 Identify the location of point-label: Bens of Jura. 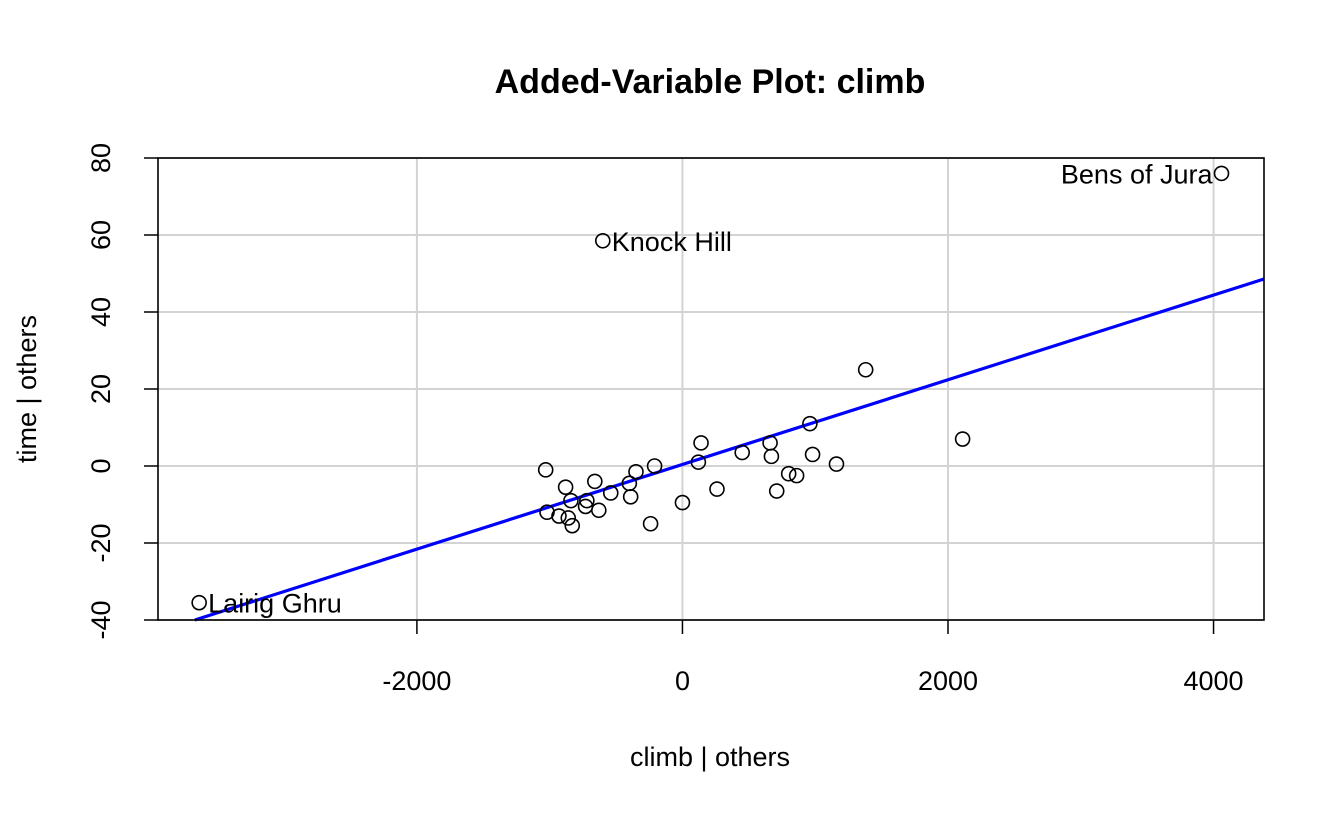
(1137, 174).